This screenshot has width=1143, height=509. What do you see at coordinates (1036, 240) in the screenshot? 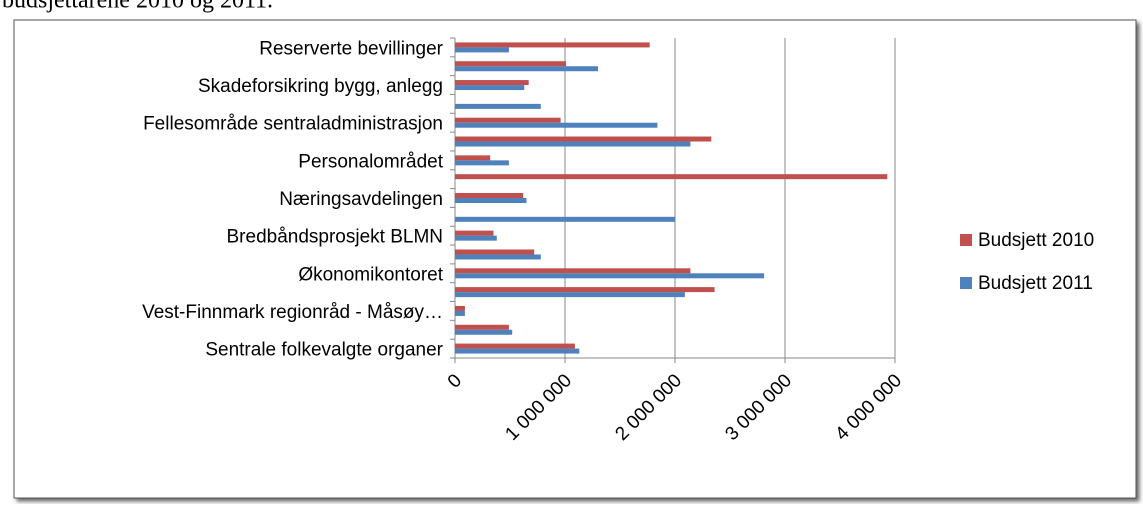
I see `legend-label: Budsjett 2010` at bounding box center [1036, 240].